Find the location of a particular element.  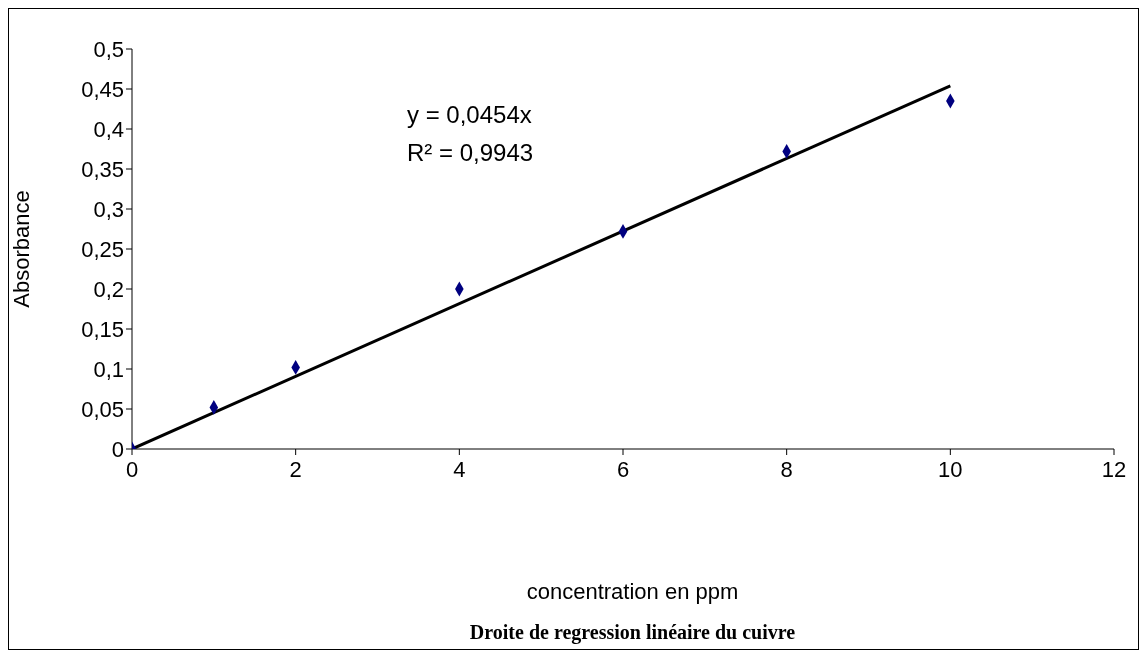

x-tick-label: 10 is located at coordinates (950, 469).